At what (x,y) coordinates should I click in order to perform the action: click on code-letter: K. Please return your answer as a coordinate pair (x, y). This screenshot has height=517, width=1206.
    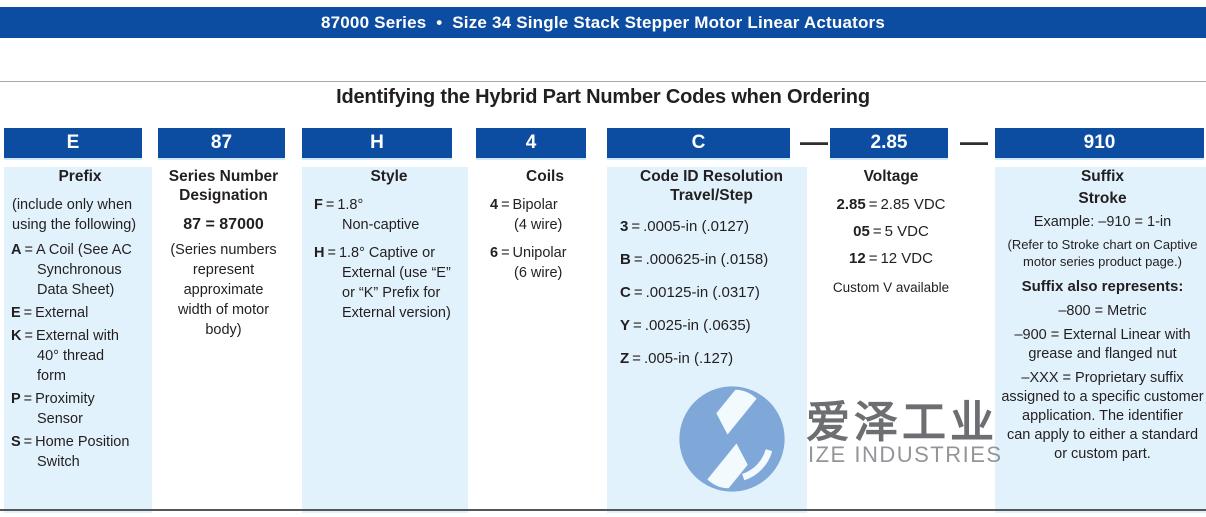
    Looking at the image, I should click on (16, 336).